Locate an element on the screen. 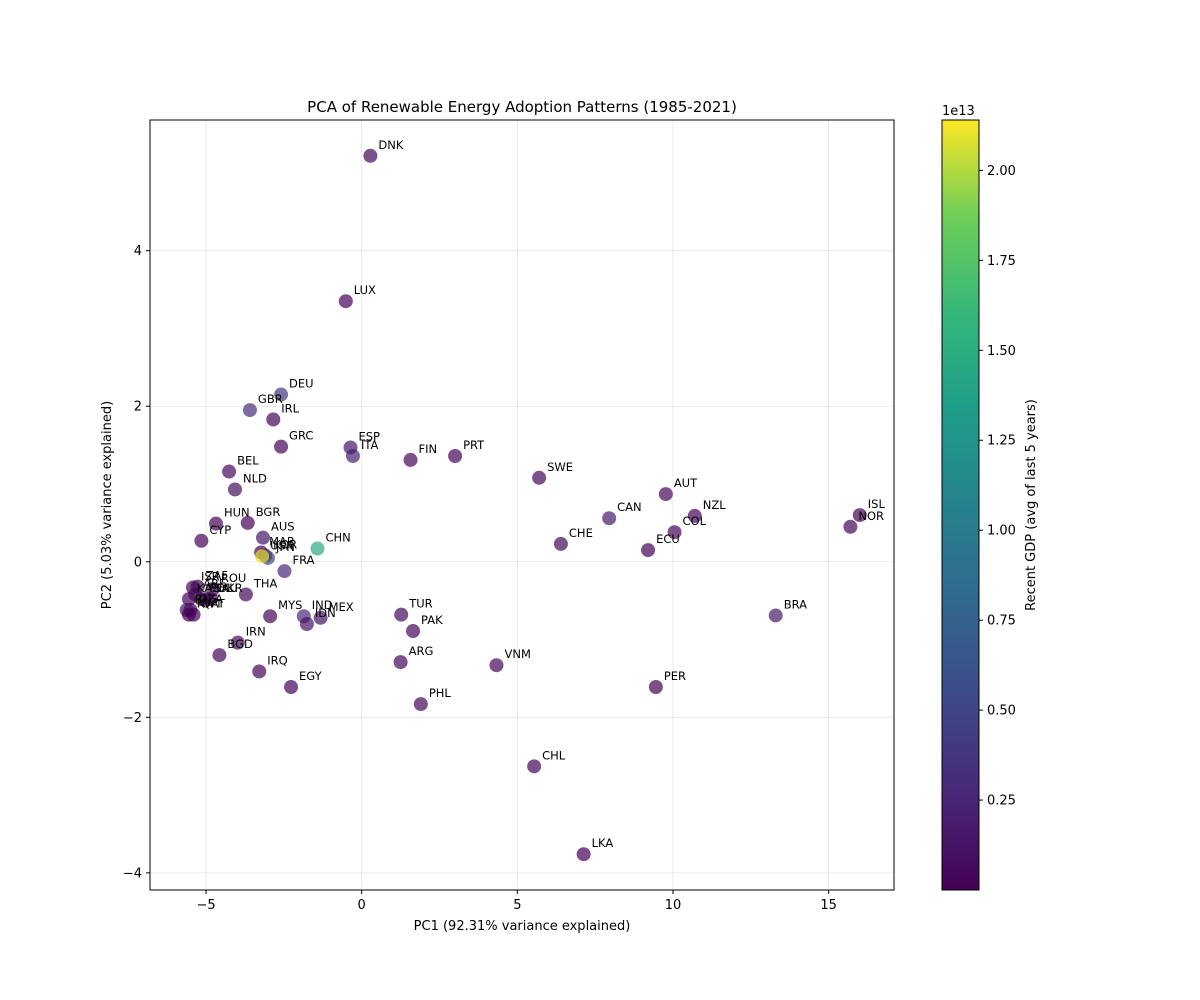  point-label-irq: IRQ is located at coordinates (277, 660).